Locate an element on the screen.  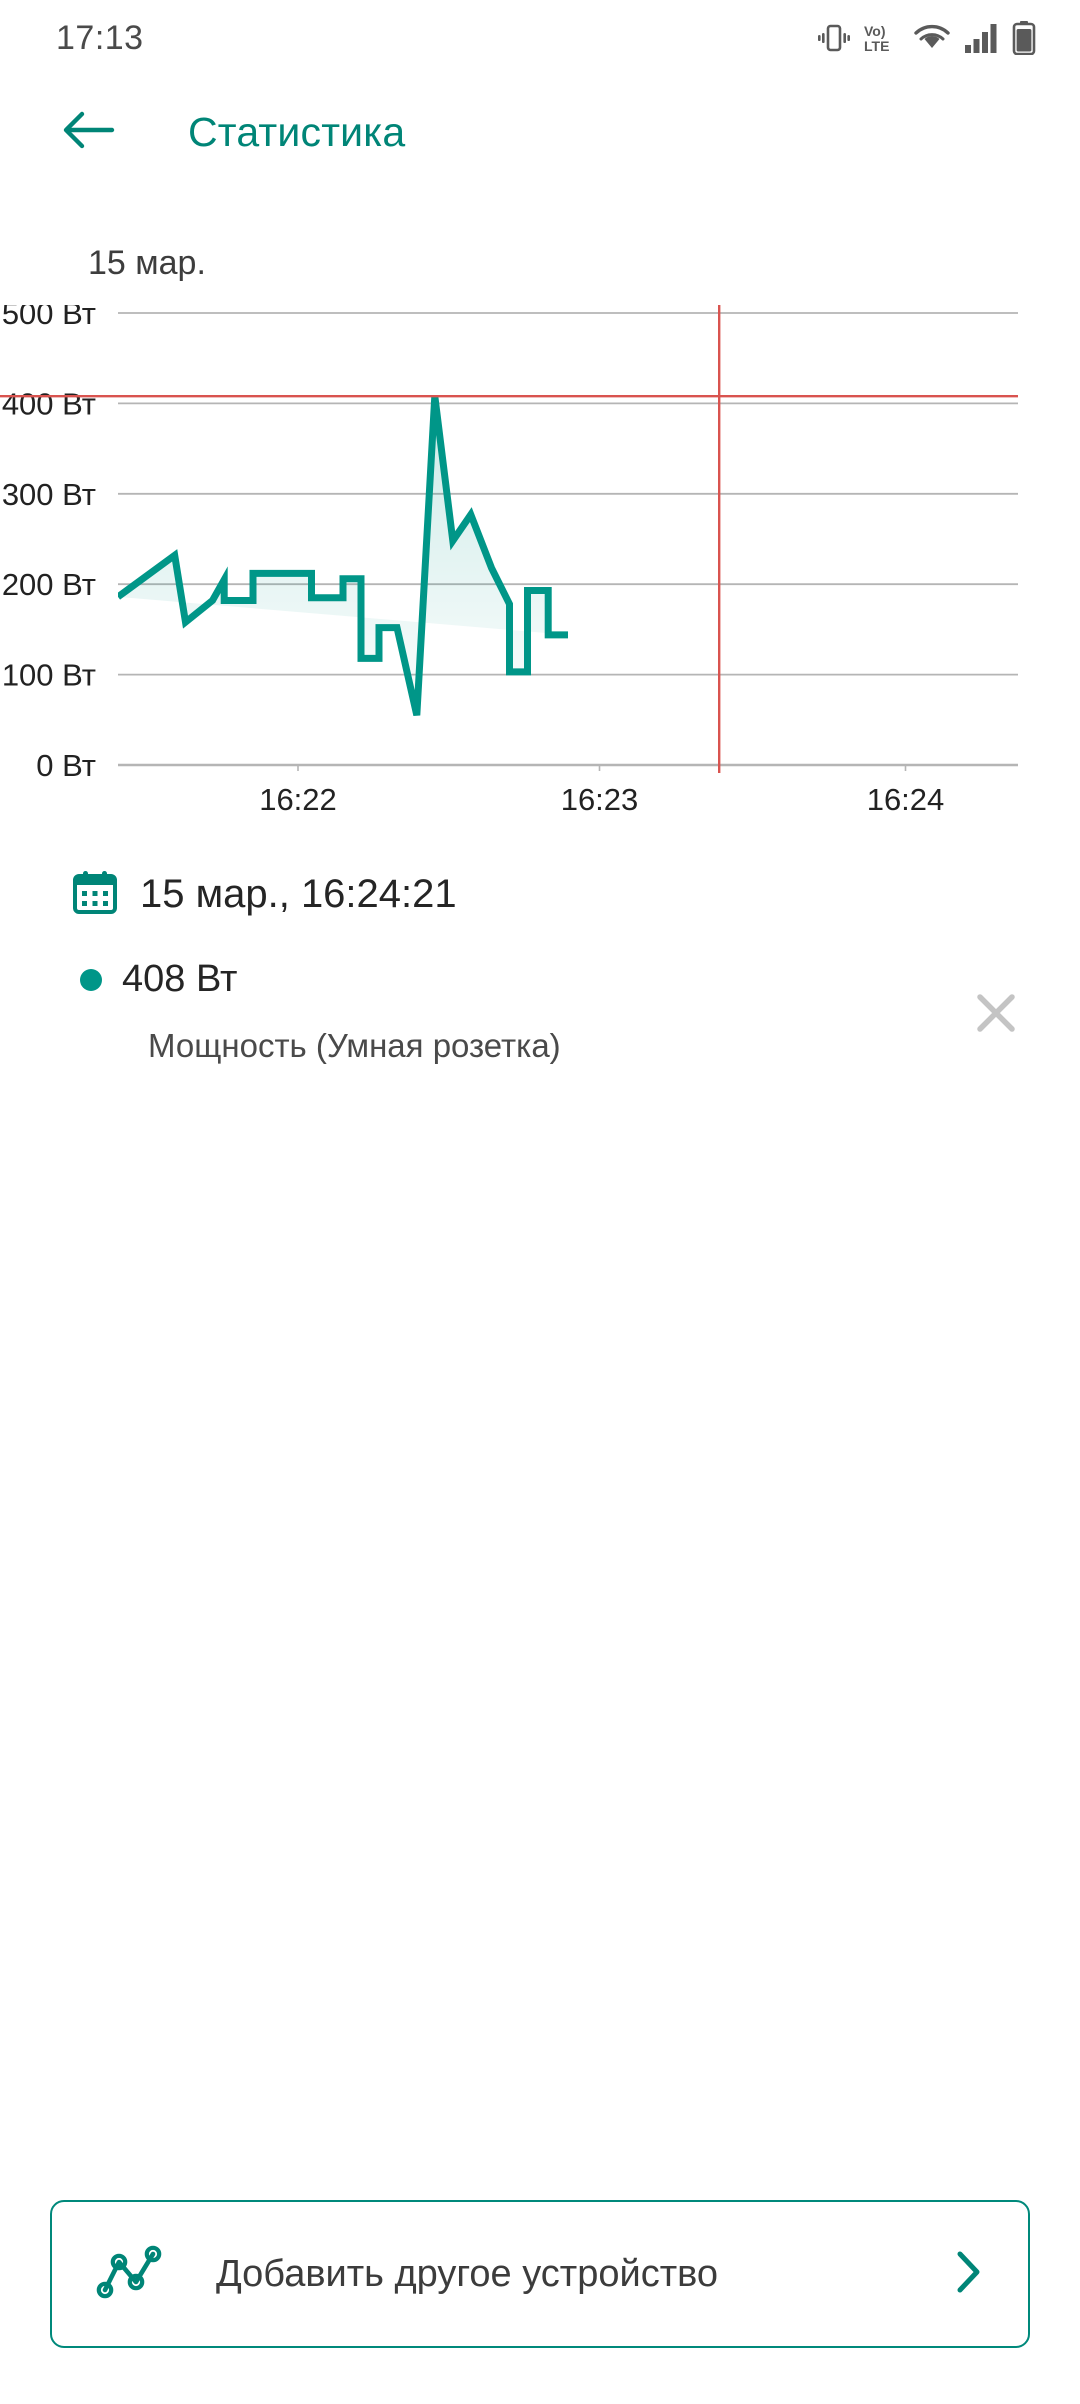
detail-datetime: 15 мар., 16:24:21 is located at coordinates (298, 894).